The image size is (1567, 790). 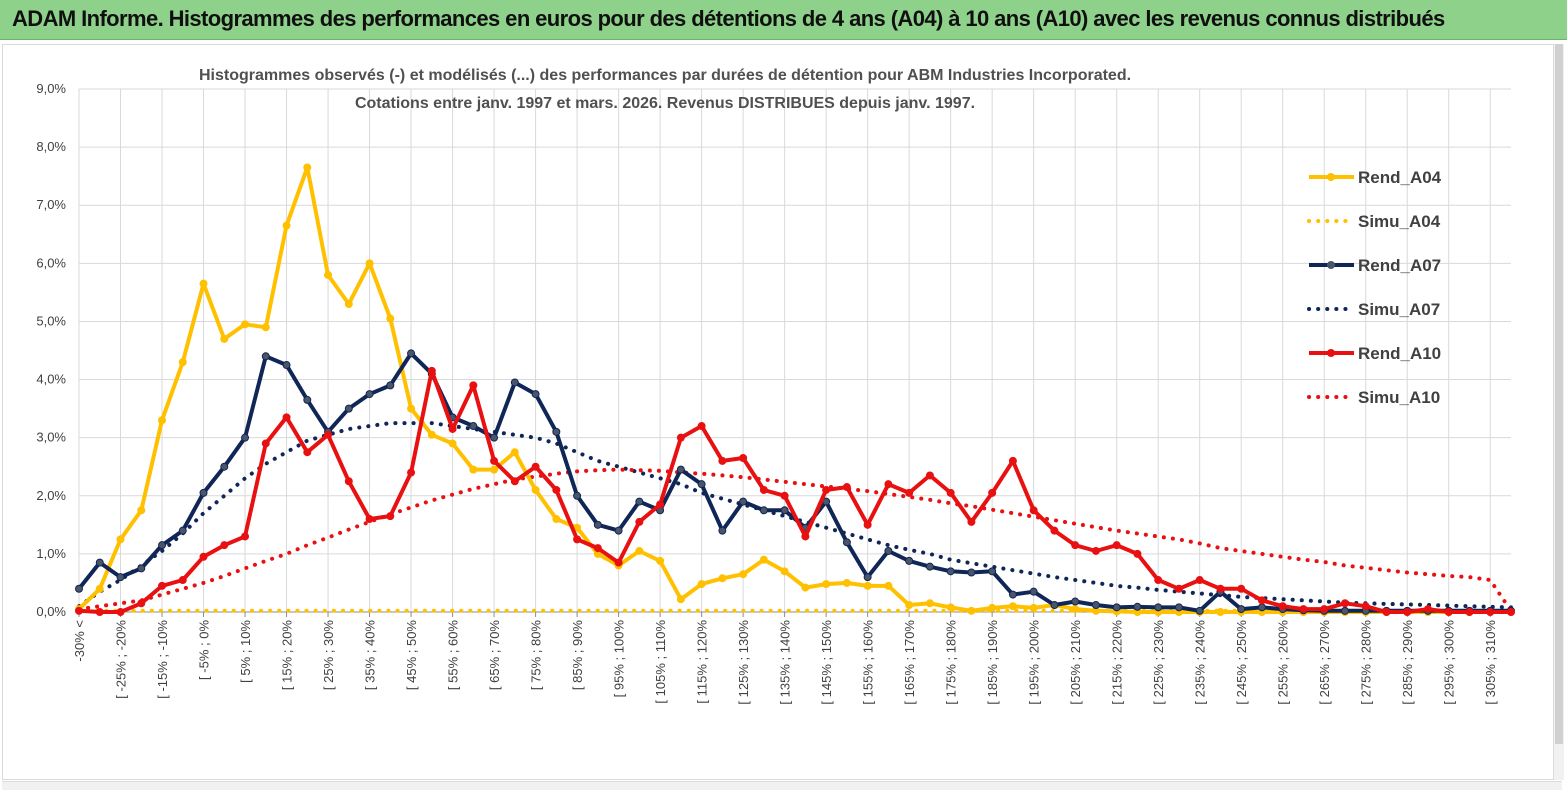 I want to click on legend-item-Simu_A04: Simu_A04, so click(x=1374, y=221).